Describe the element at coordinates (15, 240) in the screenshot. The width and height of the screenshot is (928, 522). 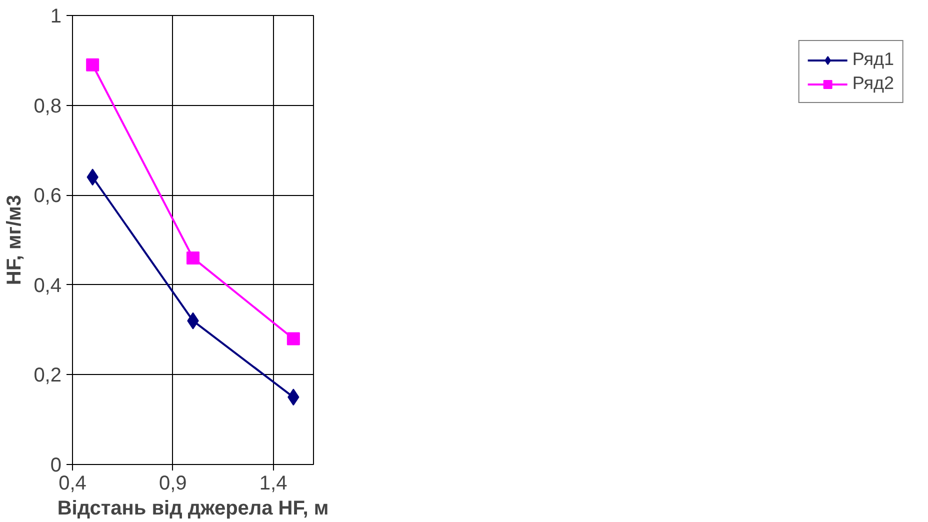
I see `y-axis-title: HF, мг/м3` at that location.